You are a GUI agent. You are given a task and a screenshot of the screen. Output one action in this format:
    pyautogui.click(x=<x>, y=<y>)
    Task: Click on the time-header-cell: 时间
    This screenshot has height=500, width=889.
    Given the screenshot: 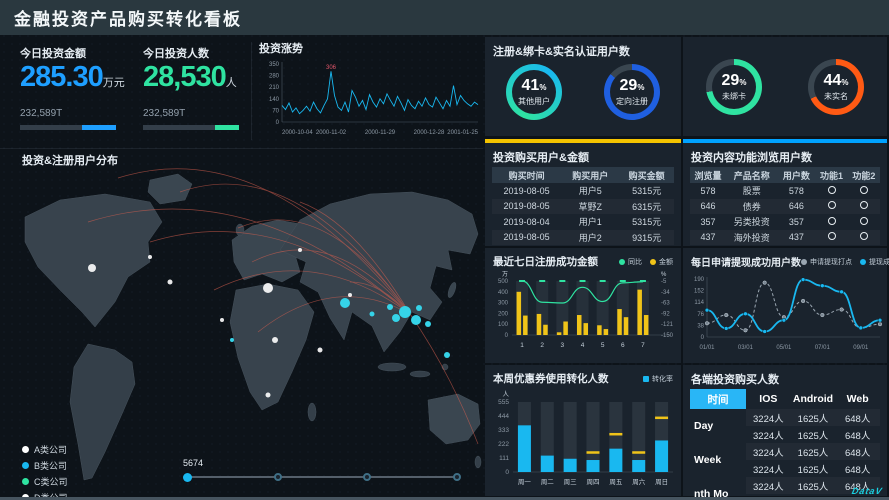 What is the action you would take?
    pyautogui.click(x=718, y=399)
    